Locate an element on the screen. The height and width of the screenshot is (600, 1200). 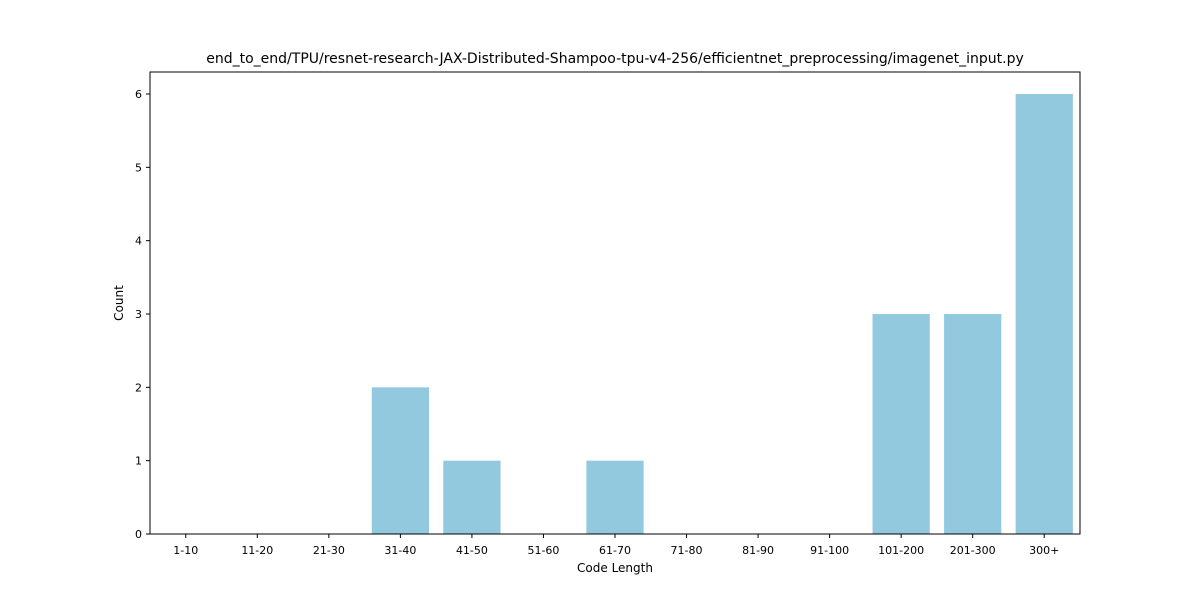
x-tick-label: 300+ is located at coordinates (1044, 550).